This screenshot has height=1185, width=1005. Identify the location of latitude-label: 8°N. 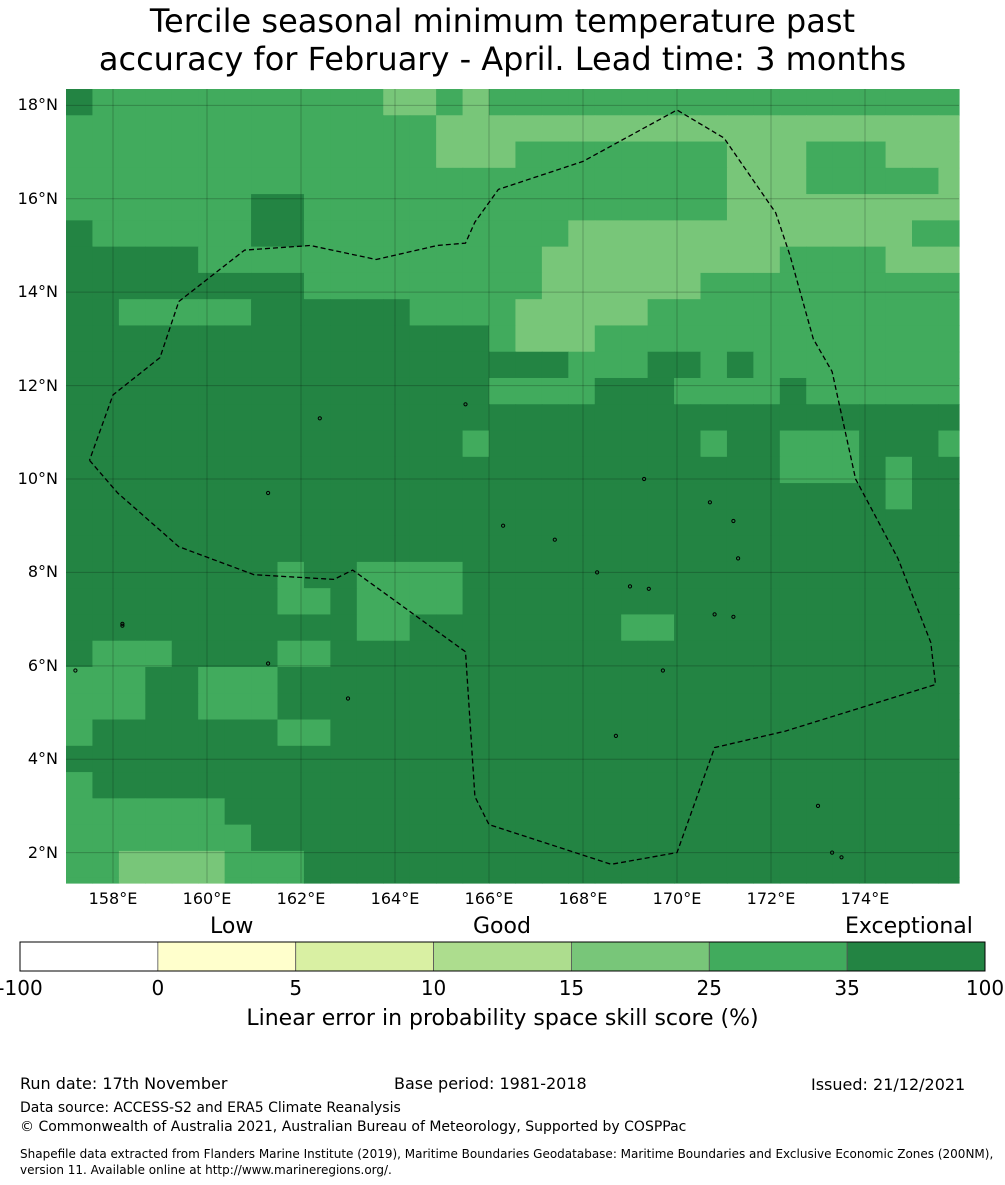
(42, 572).